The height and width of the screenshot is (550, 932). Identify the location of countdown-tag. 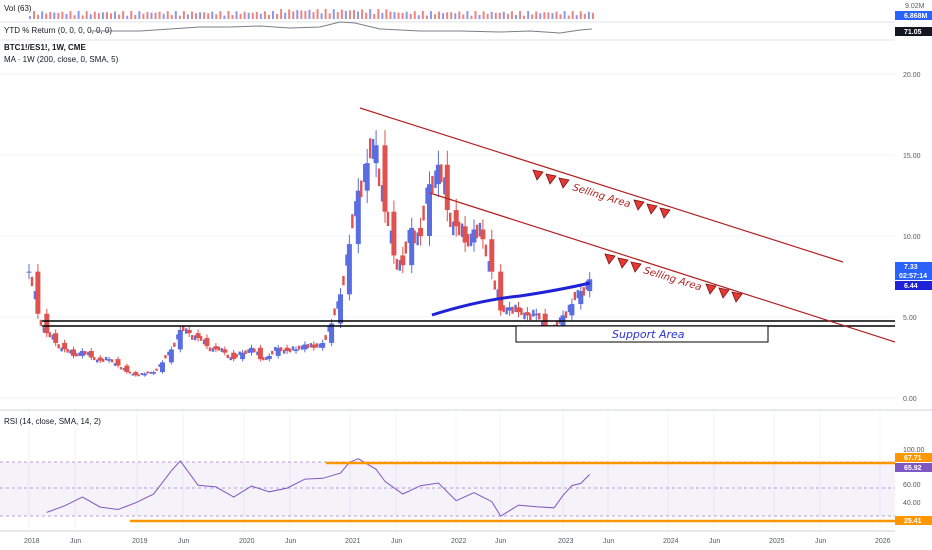
(913, 275).